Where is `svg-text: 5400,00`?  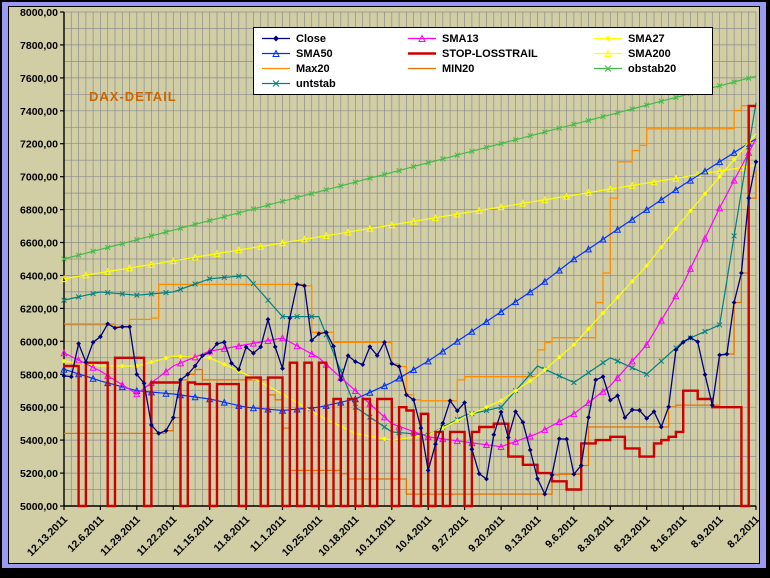
svg-text: 5400,00 is located at coordinates (39, 441).